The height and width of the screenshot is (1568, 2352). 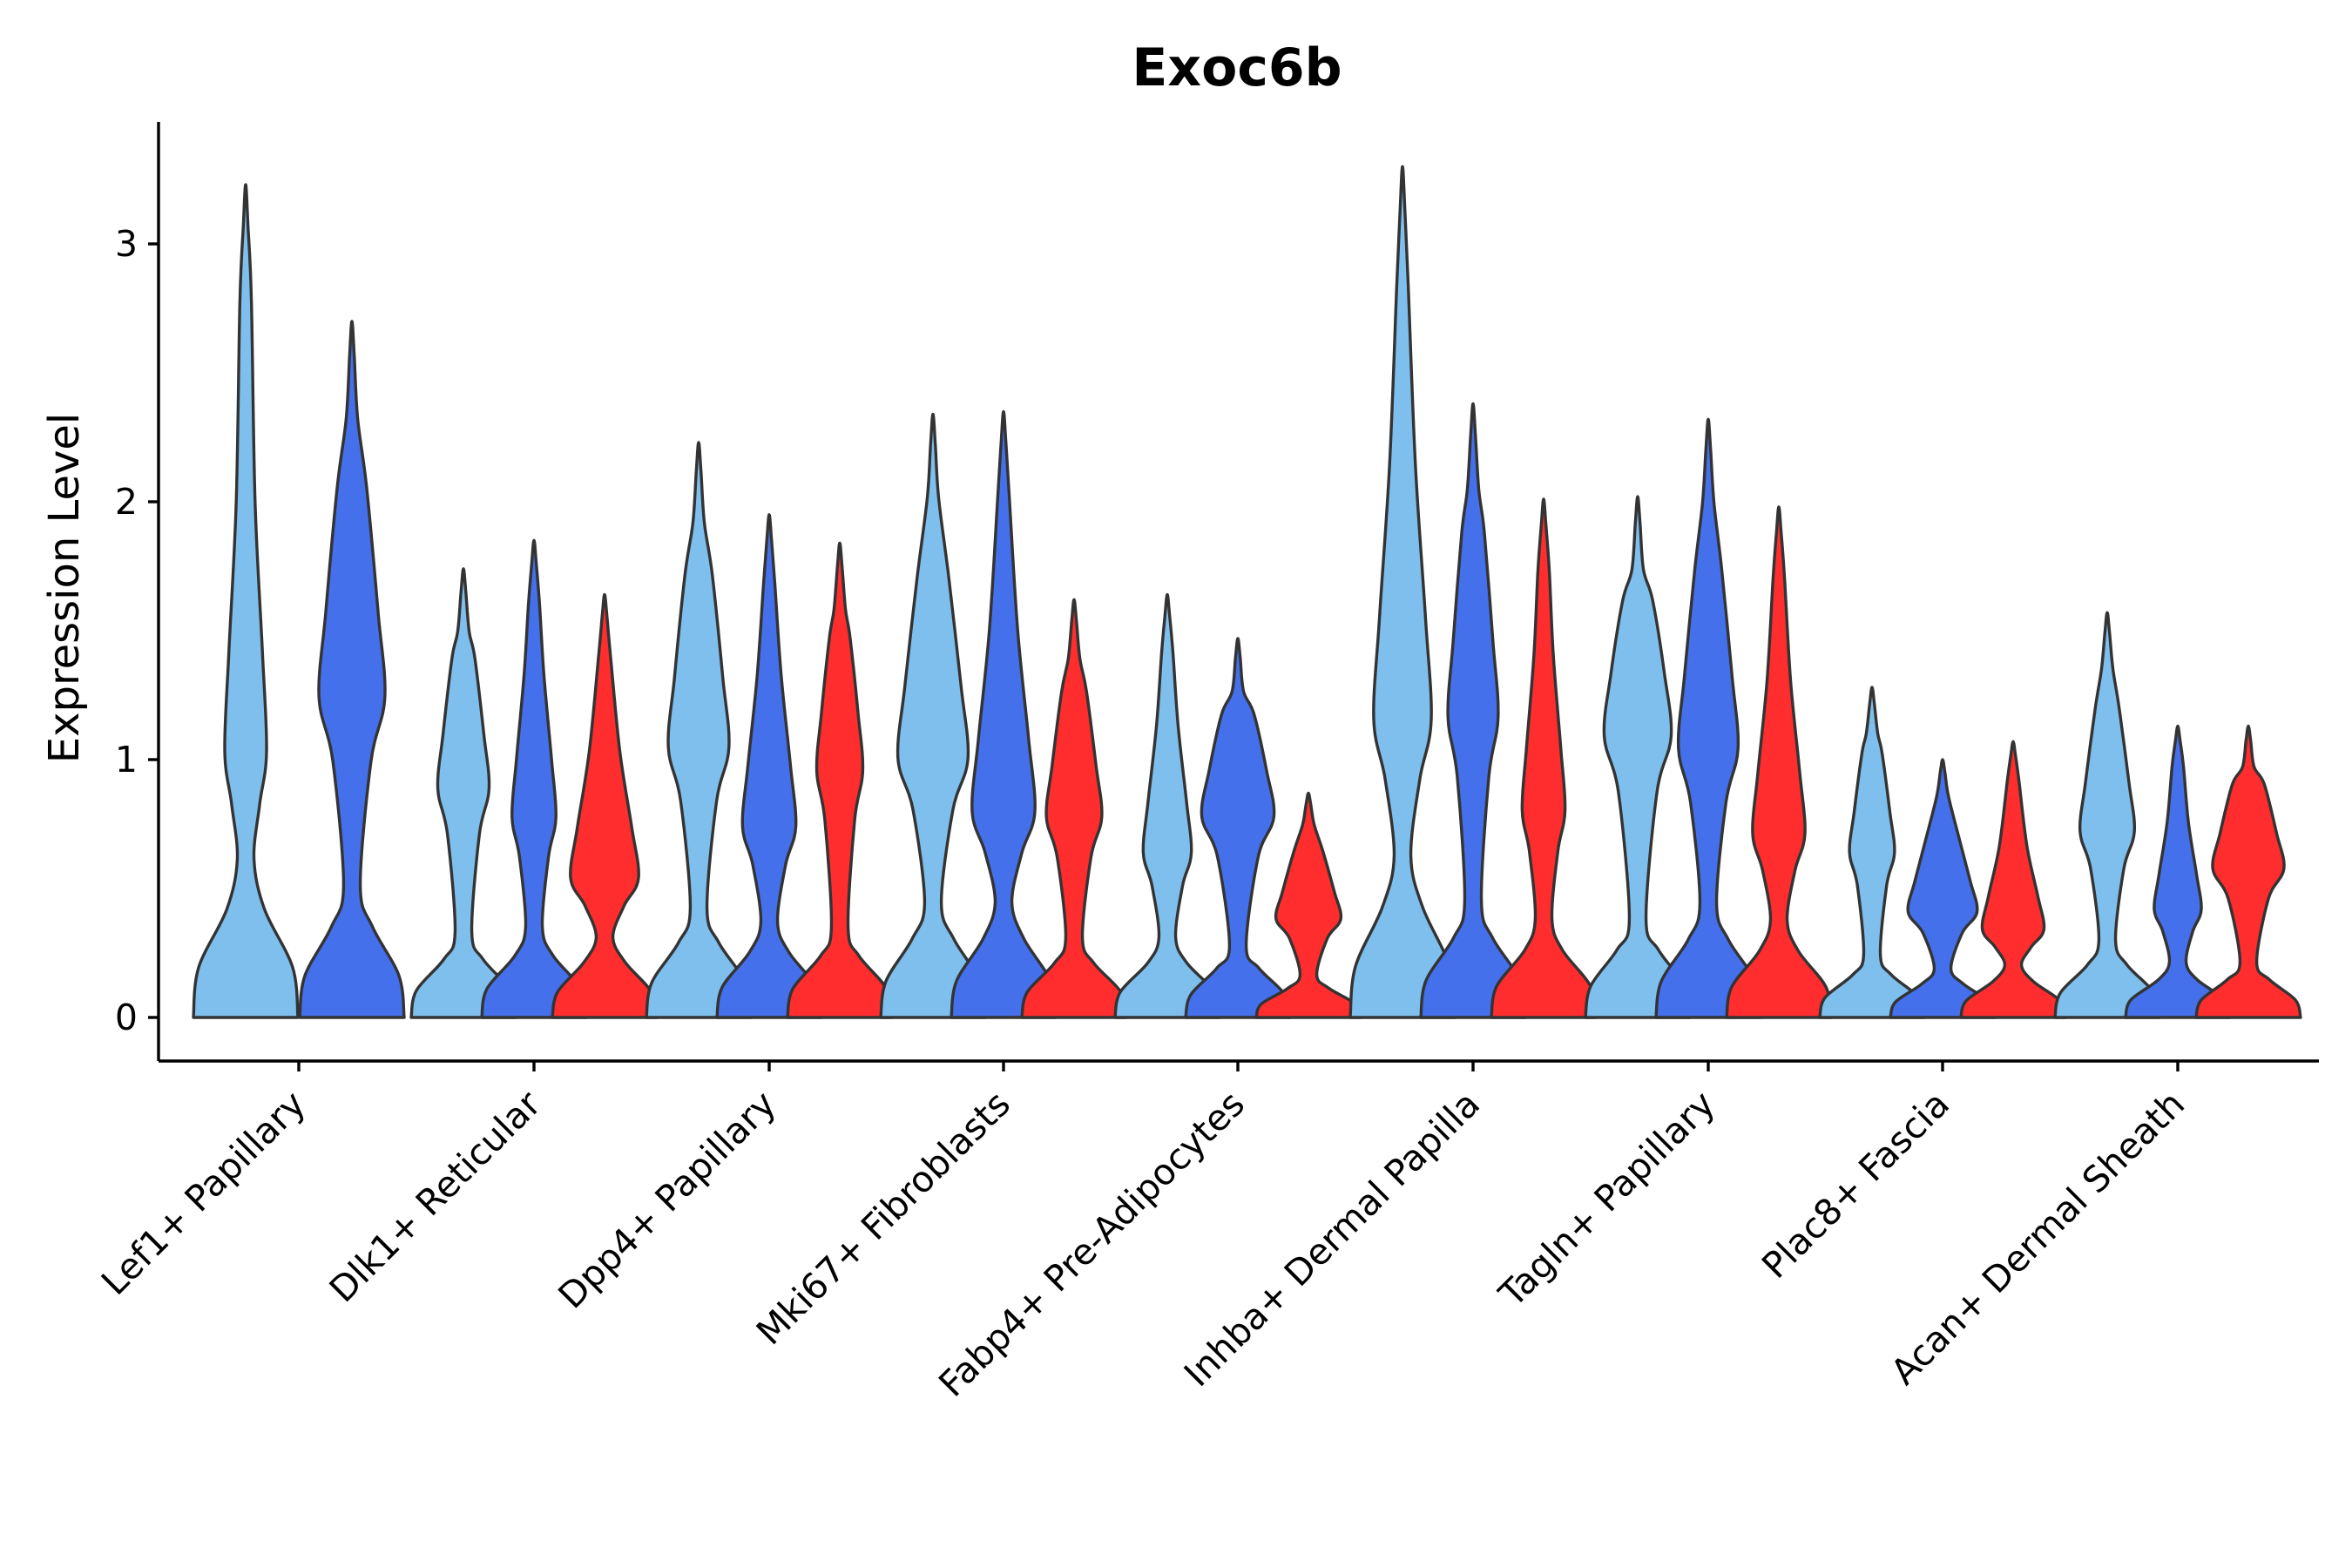 What do you see at coordinates (126, 1017) in the screenshot?
I see `y-tick-label-0: 0` at bounding box center [126, 1017].